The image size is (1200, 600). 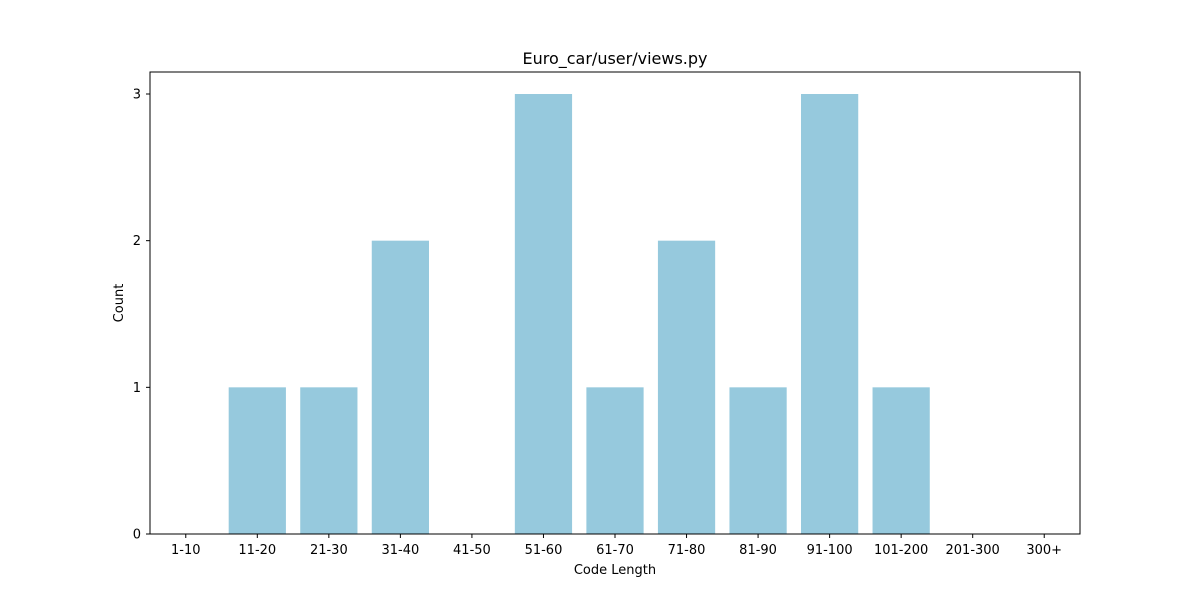 I want to click on y-tick-label: 1, so click(x=137, y=388).